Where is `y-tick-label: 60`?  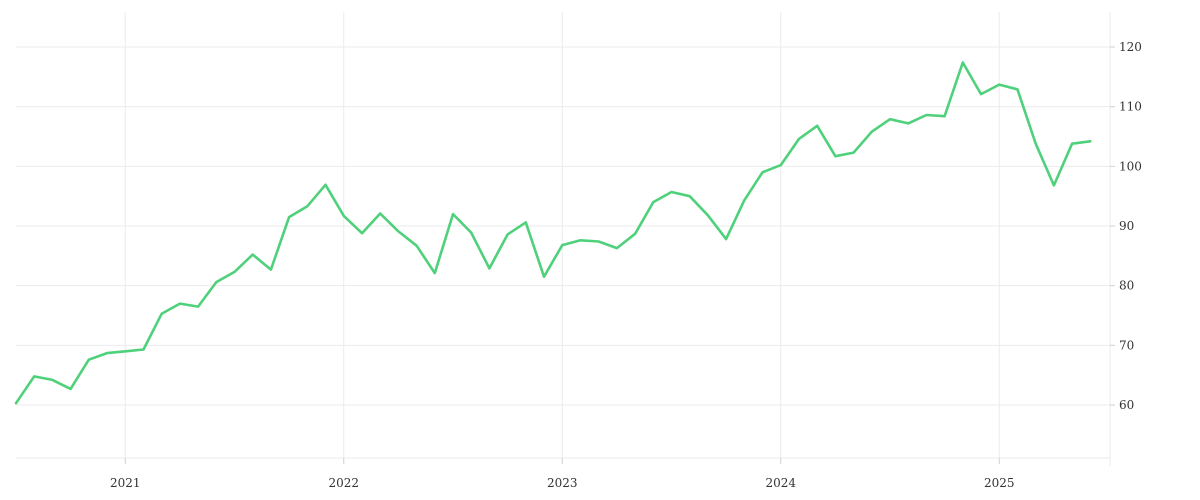
y-tick-label: 60 is located at coordinates (1126, 405).